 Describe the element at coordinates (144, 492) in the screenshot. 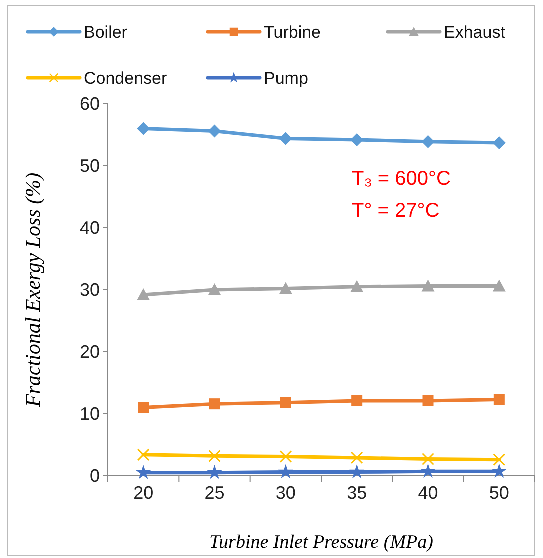

I see `x-tick-label: 20` at that location.